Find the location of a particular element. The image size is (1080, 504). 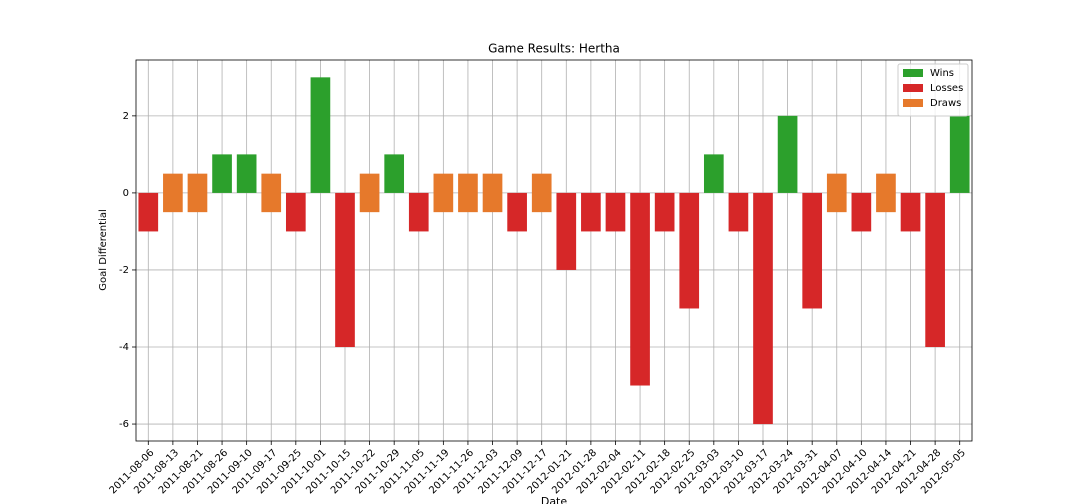

chart-title: Game Results: Hertha is located at coordinates (554, 49).